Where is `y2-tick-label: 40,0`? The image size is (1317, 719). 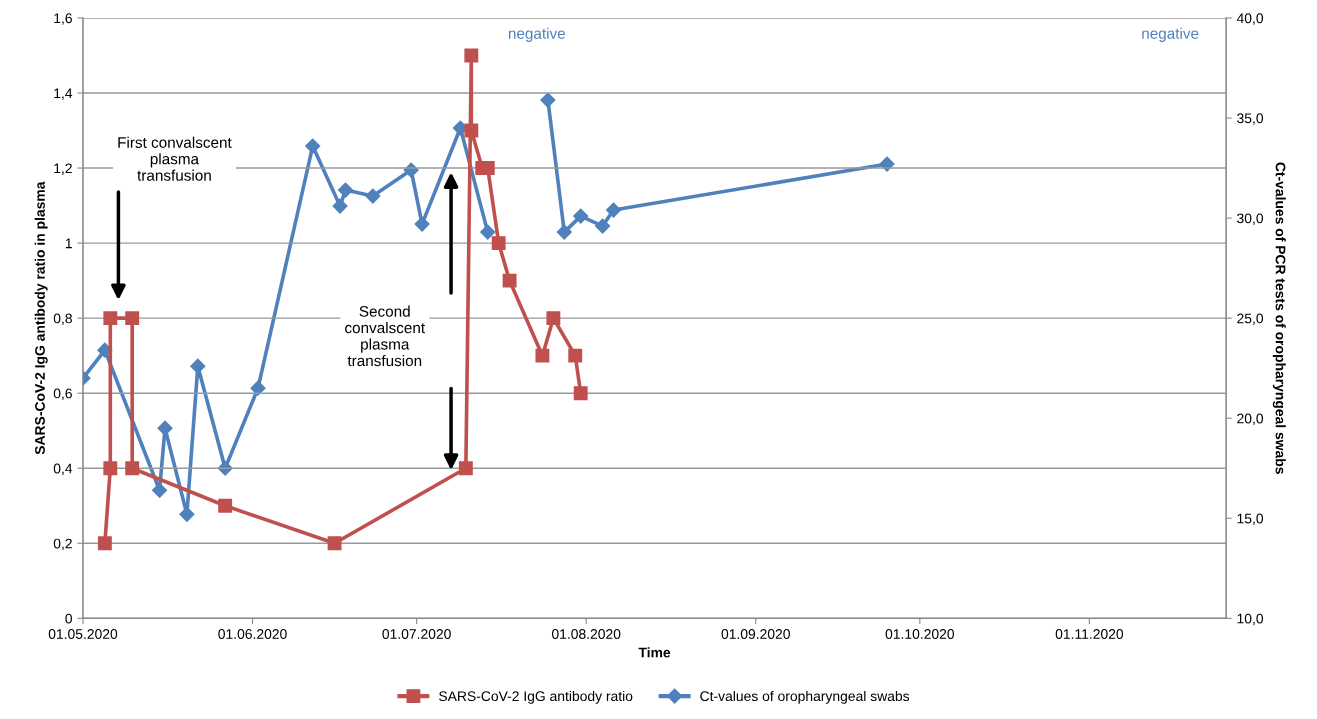 y2-tick-label: 40,0 is located at coordinates (1250, 19).